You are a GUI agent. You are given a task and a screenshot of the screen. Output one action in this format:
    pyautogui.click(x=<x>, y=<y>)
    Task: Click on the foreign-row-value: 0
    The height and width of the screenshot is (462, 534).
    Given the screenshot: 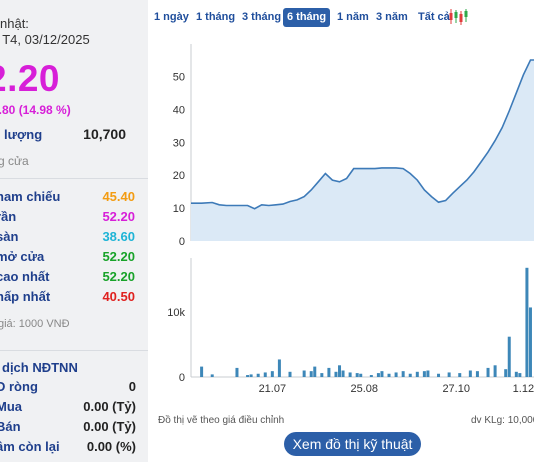 What is the action you would take?
    pyautogui.click(x=132, y=386)
    